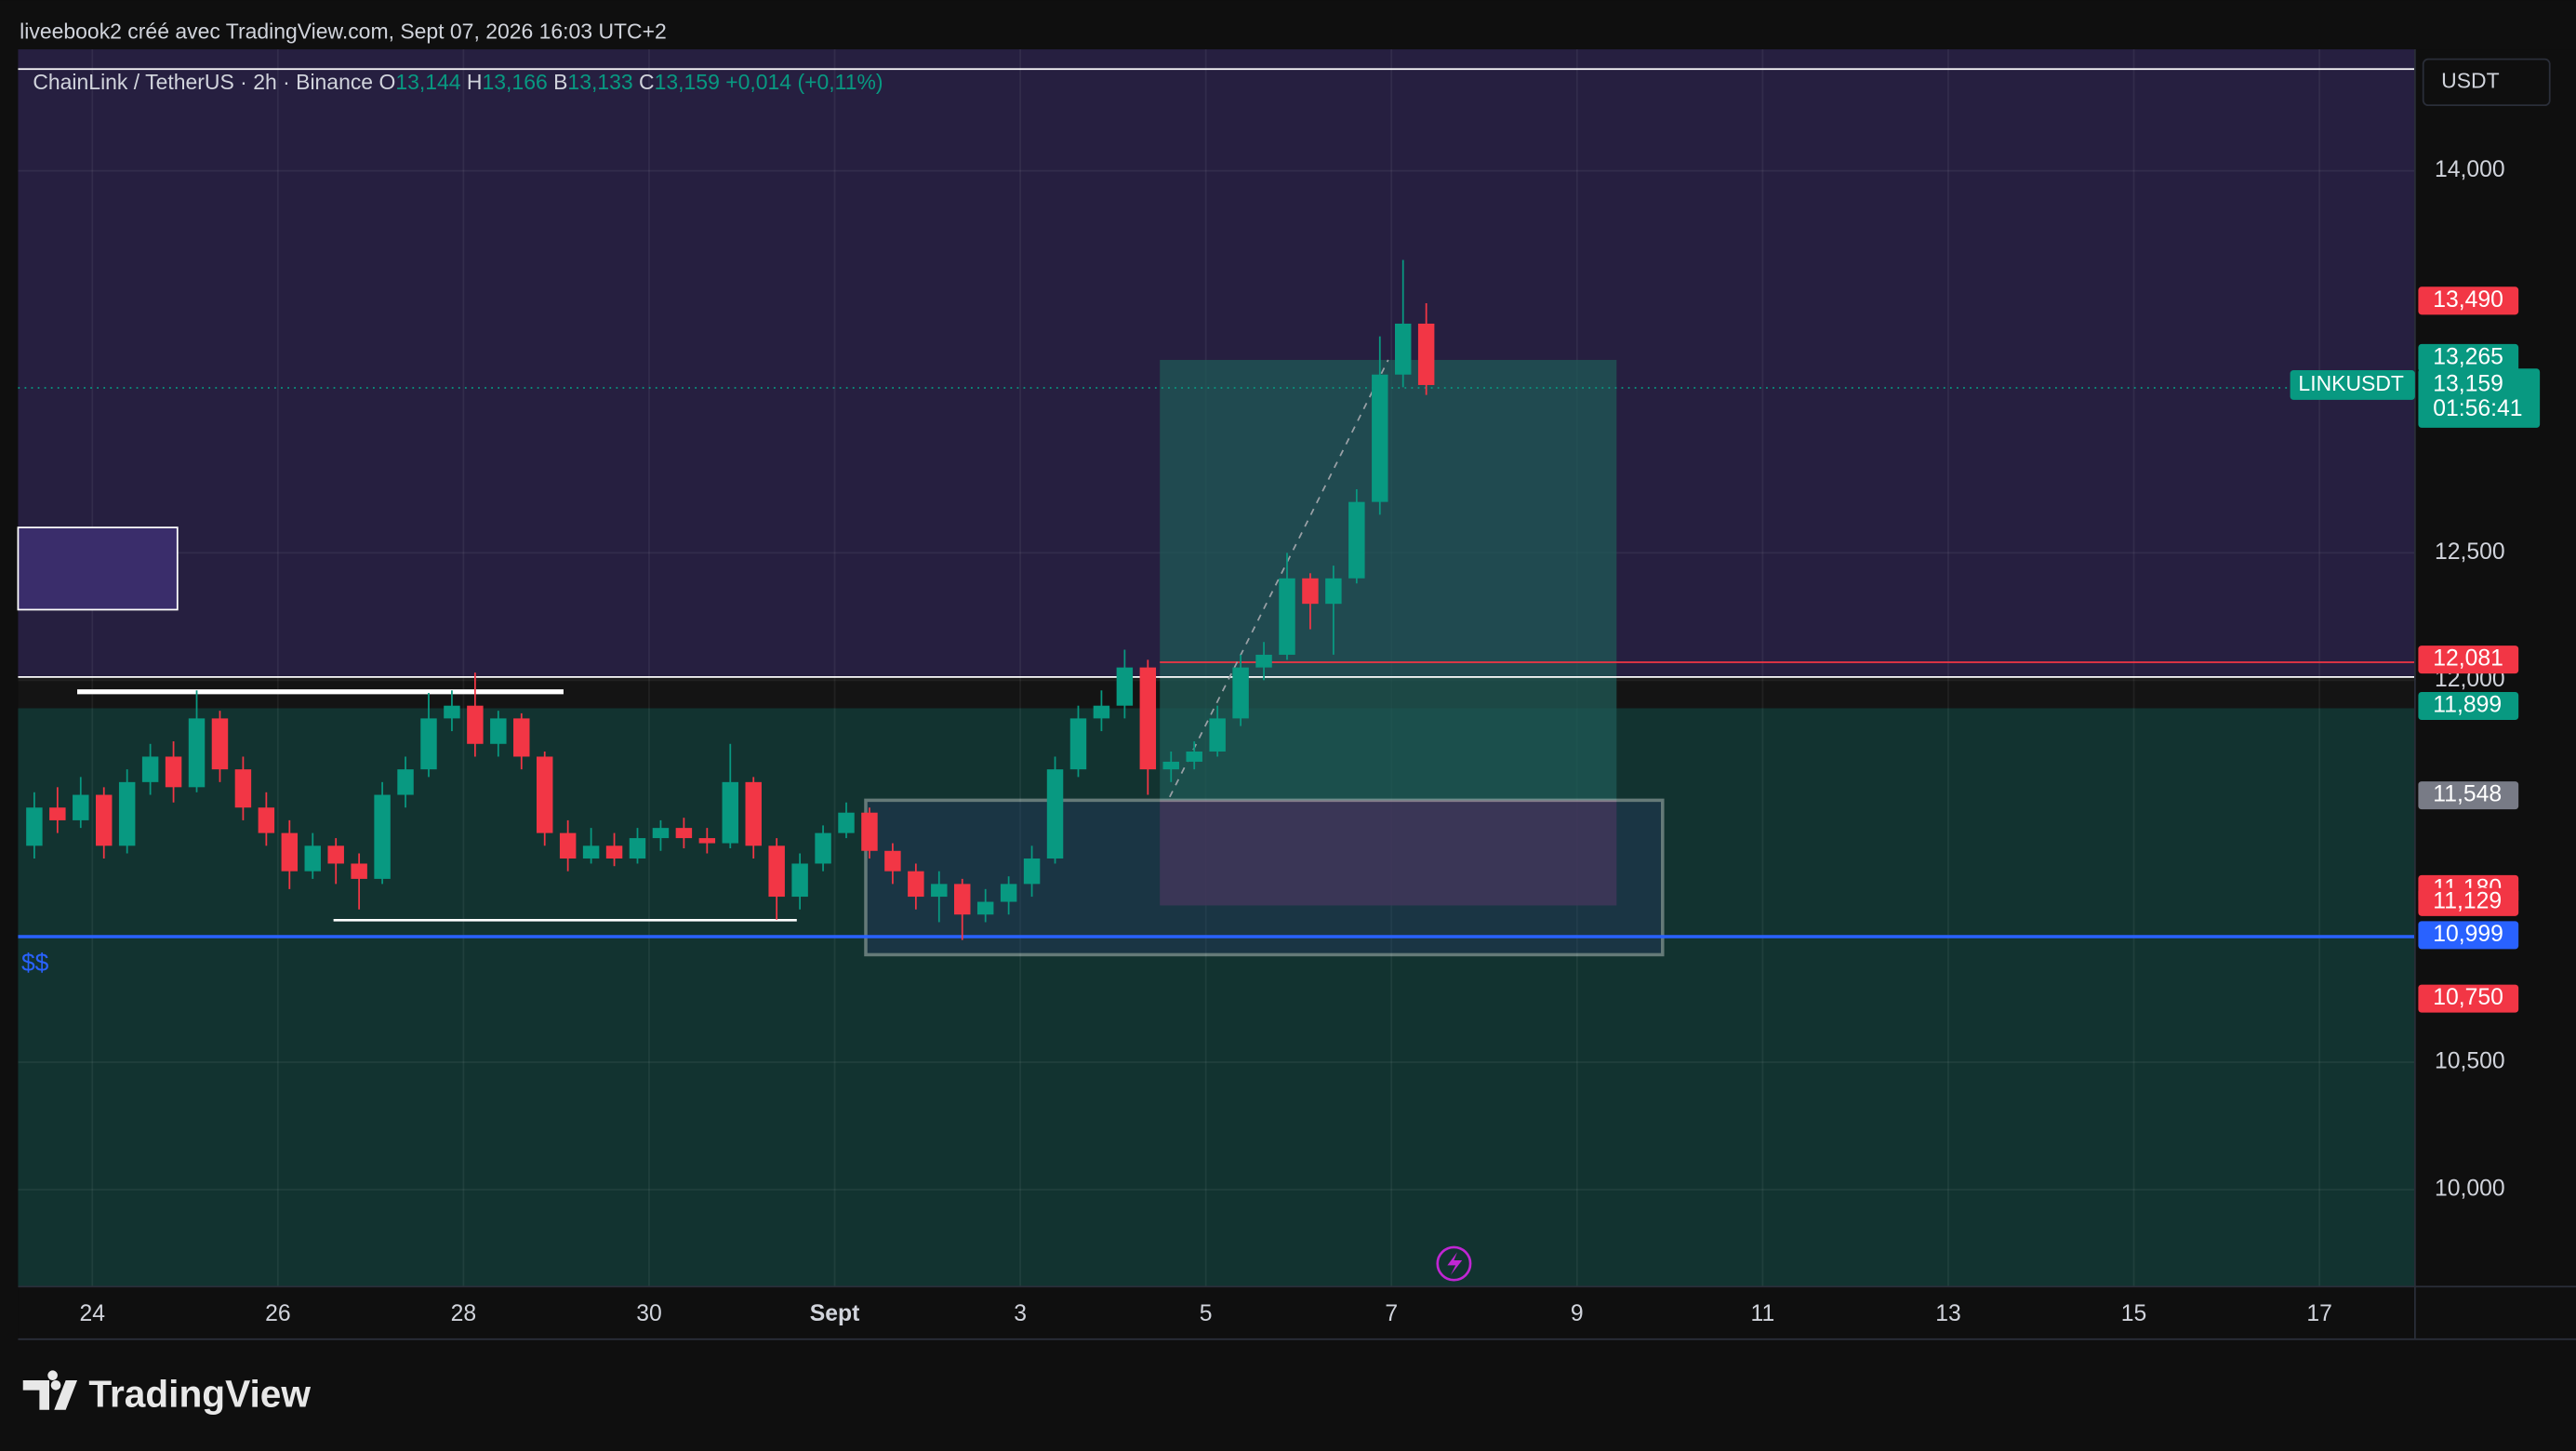  I want to click on legend-key: B, so click(560, 82).